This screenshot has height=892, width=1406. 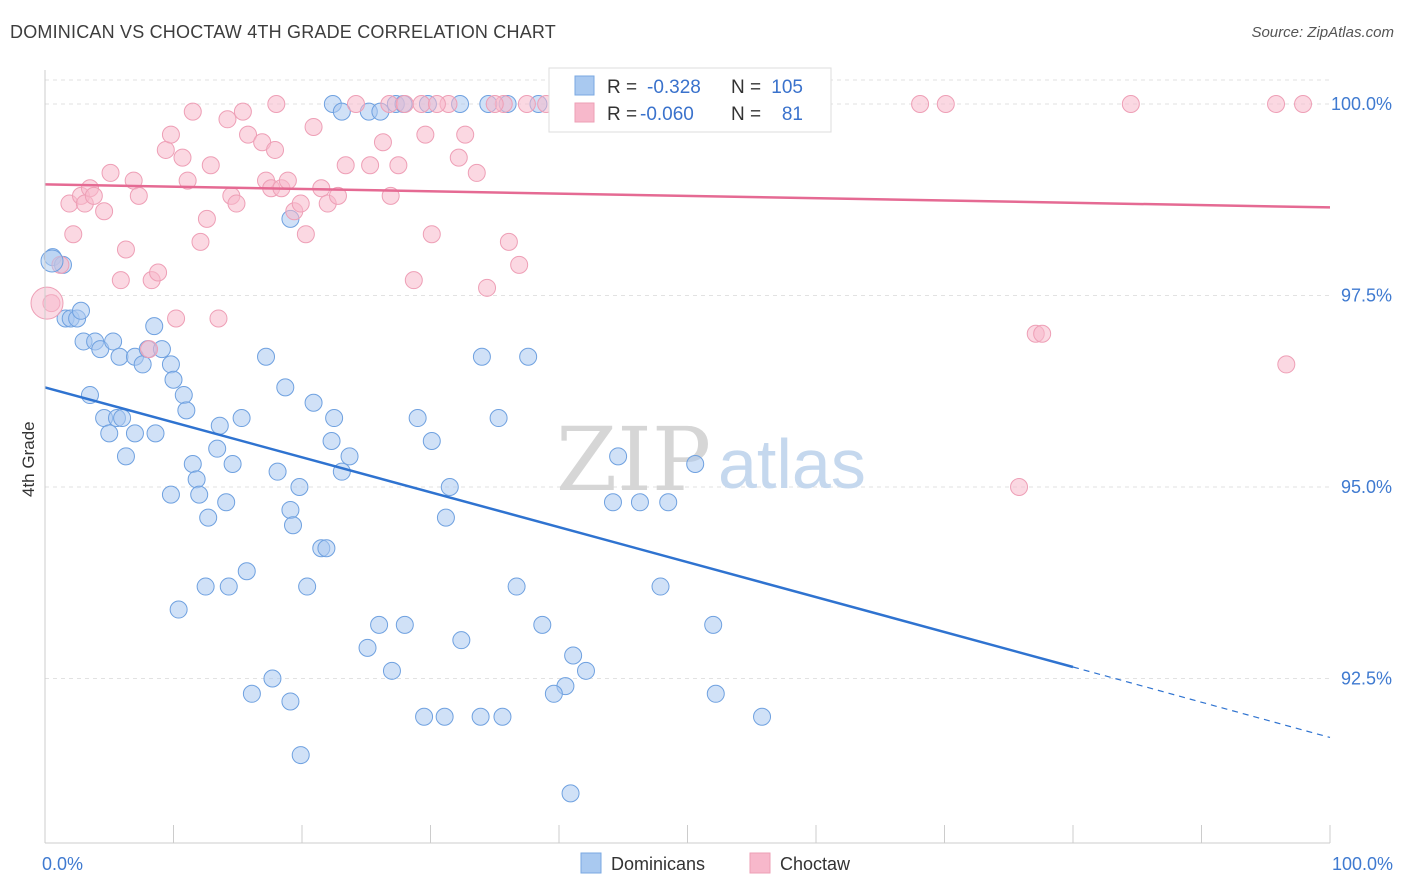 I want to click on legend-n-value-1: 105, so click(x=787, y=87).